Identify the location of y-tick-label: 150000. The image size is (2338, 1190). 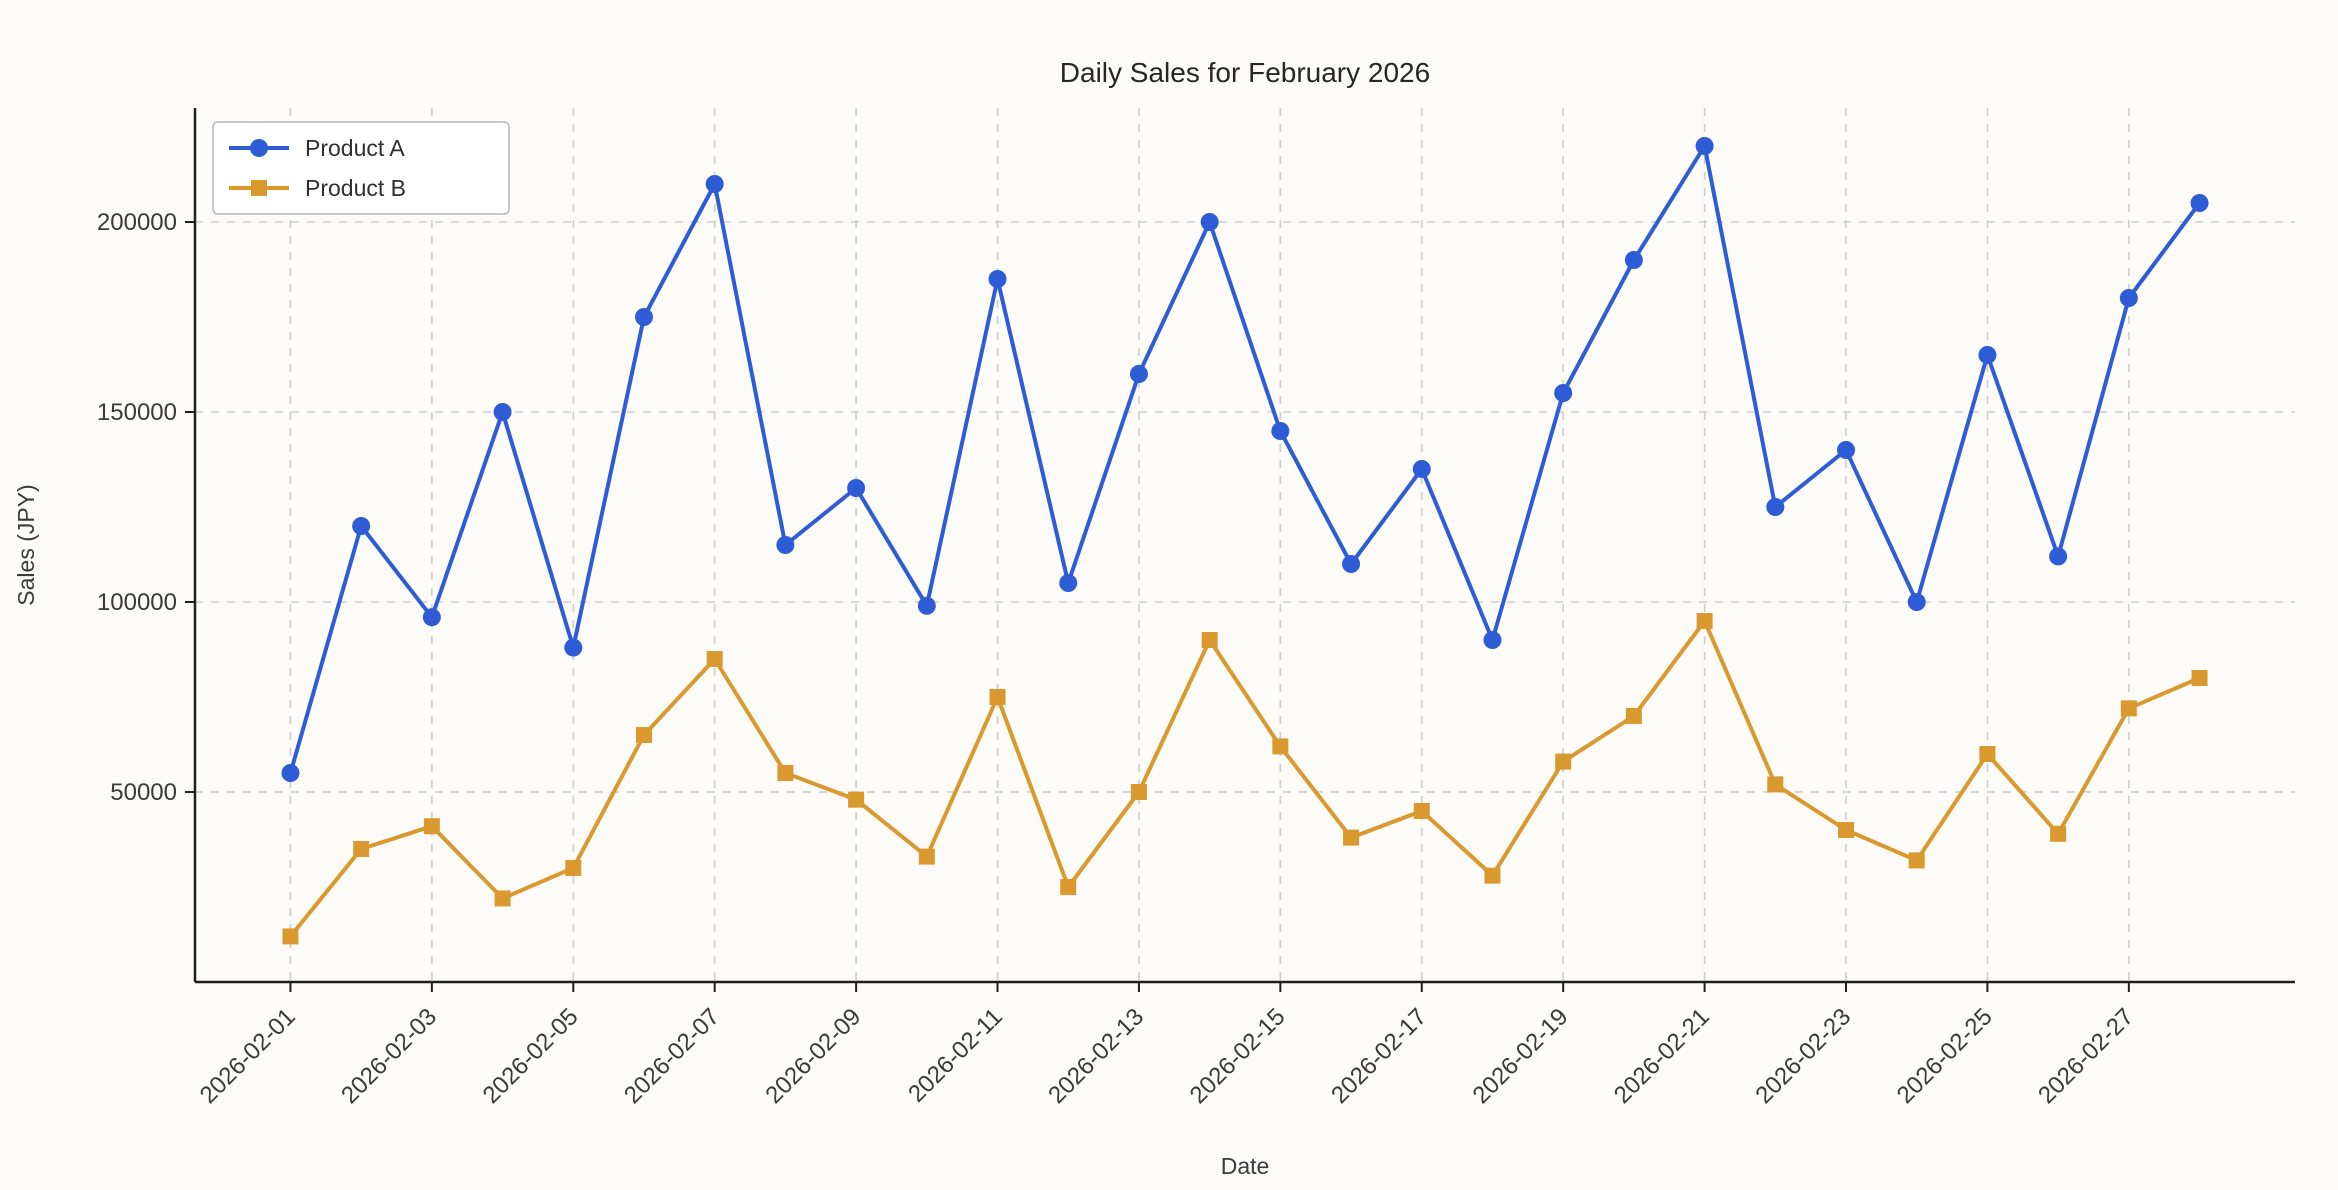
(137, 412).